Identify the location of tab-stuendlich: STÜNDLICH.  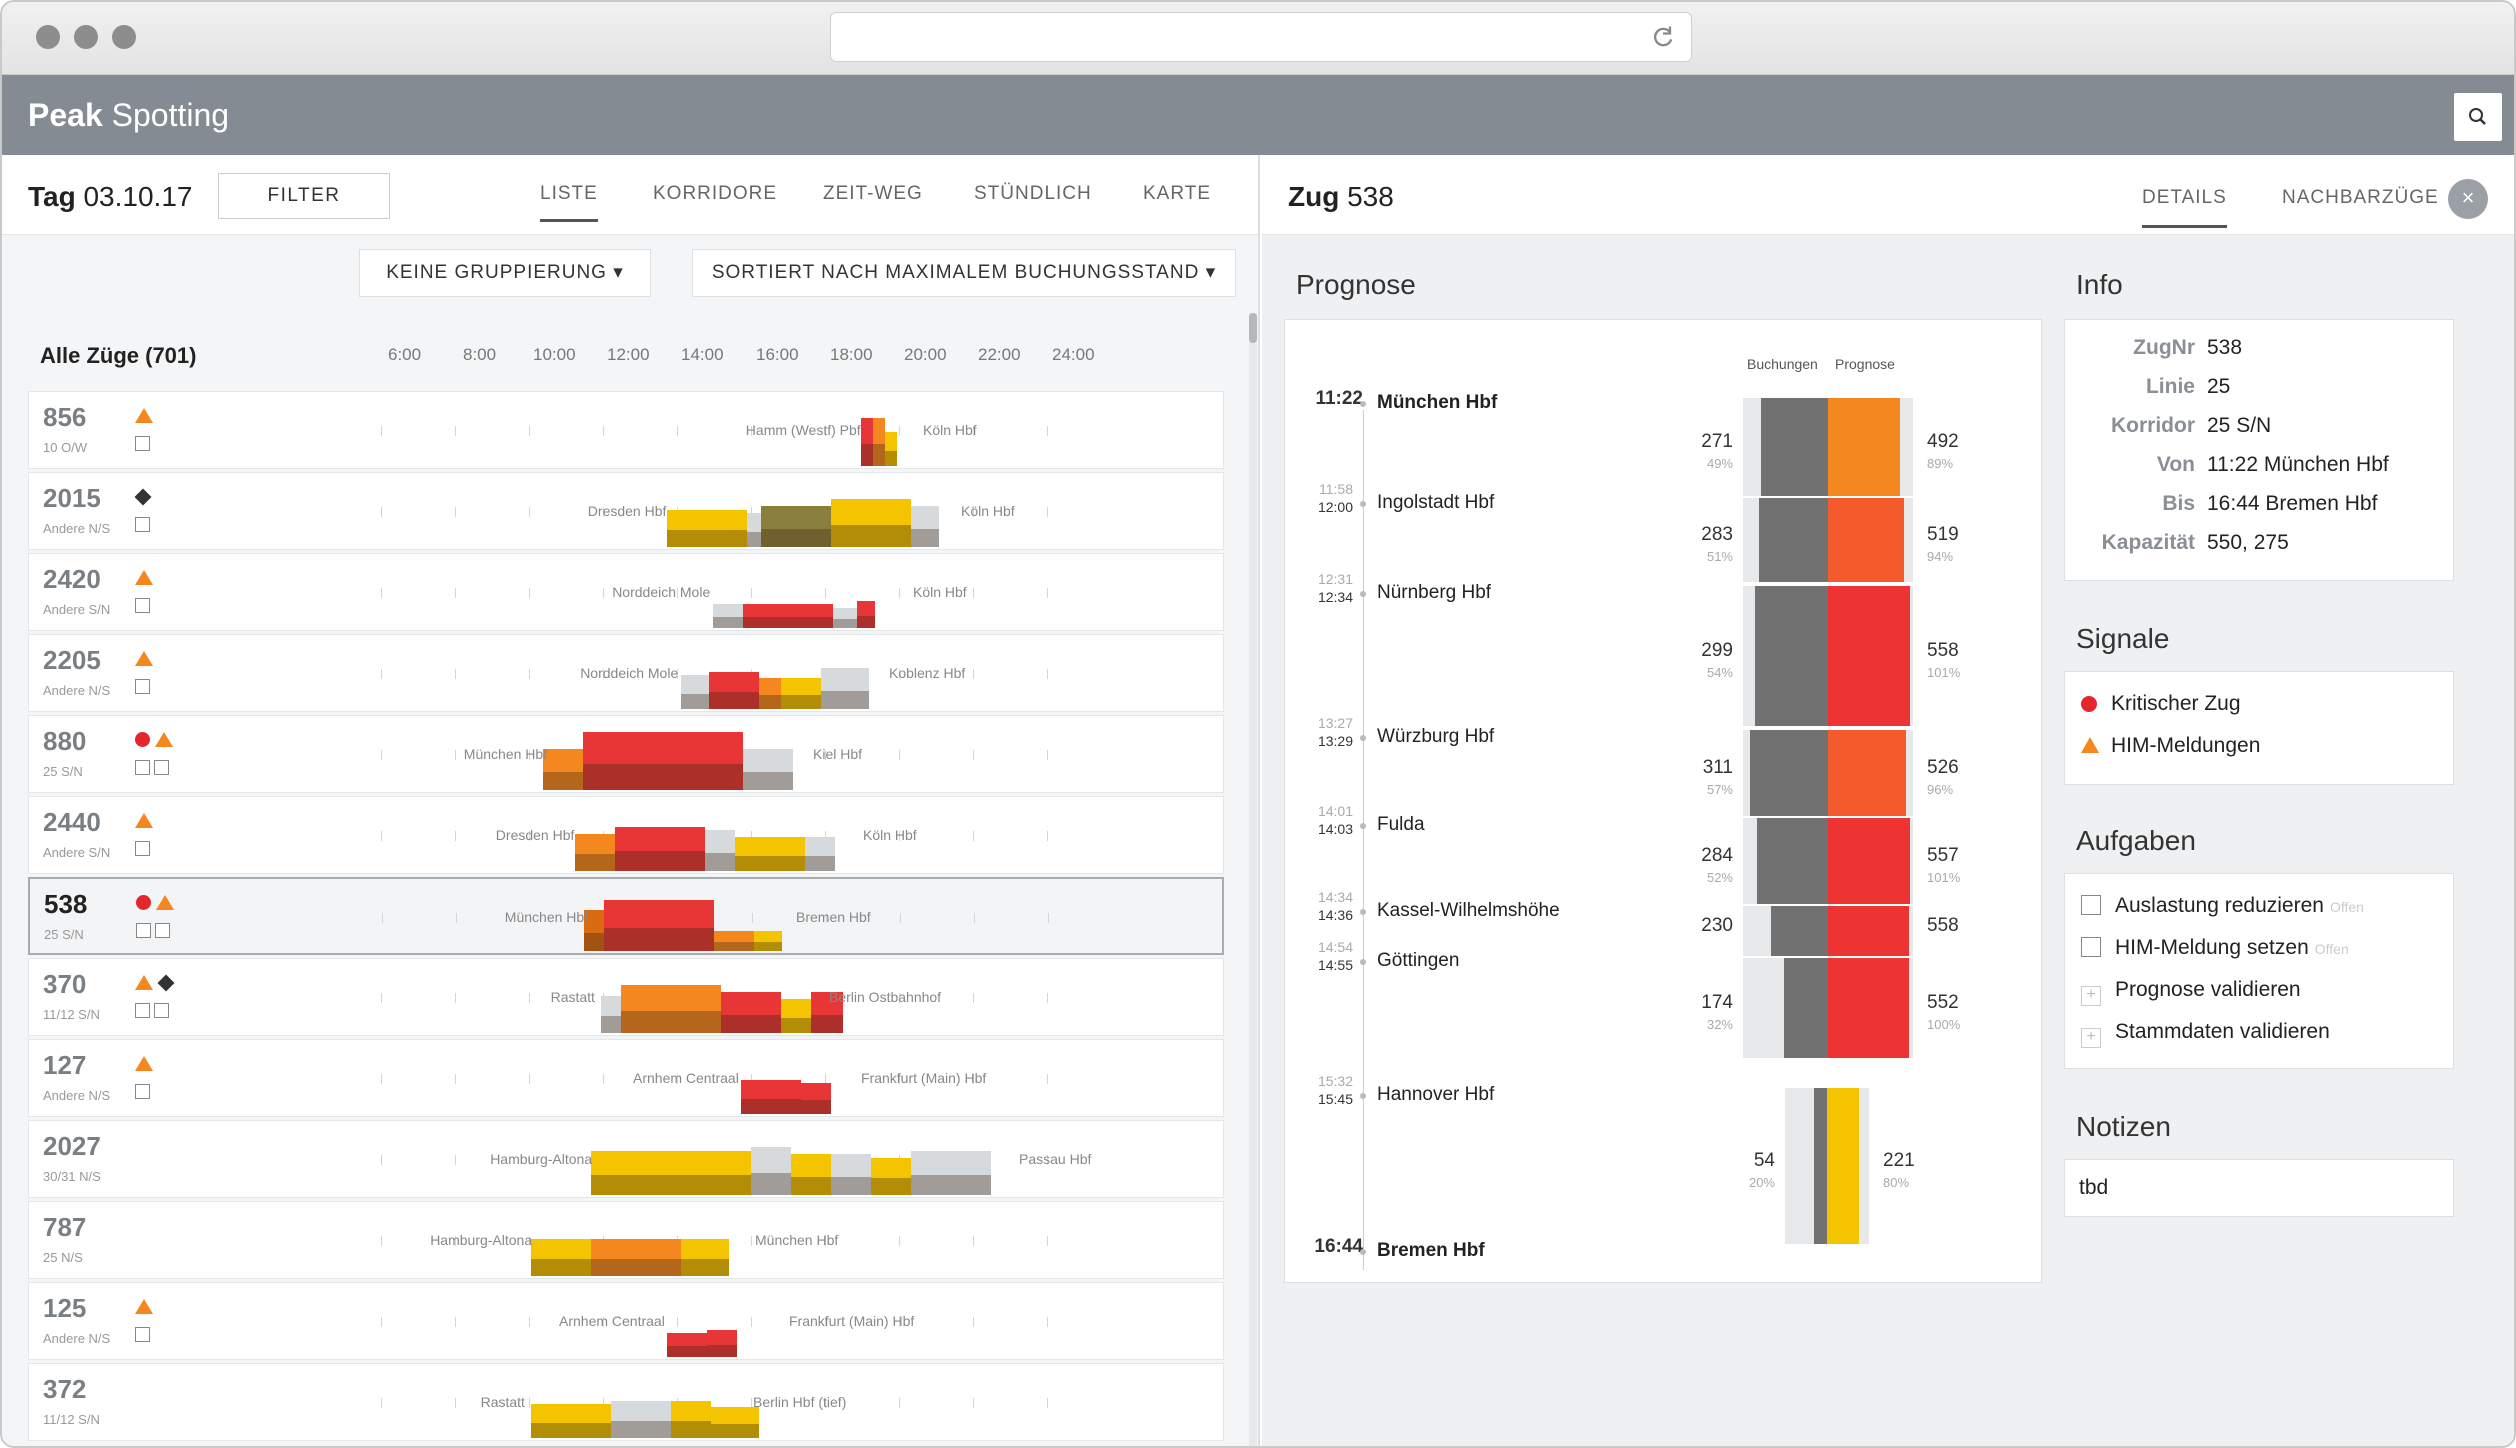
(1033, 193).